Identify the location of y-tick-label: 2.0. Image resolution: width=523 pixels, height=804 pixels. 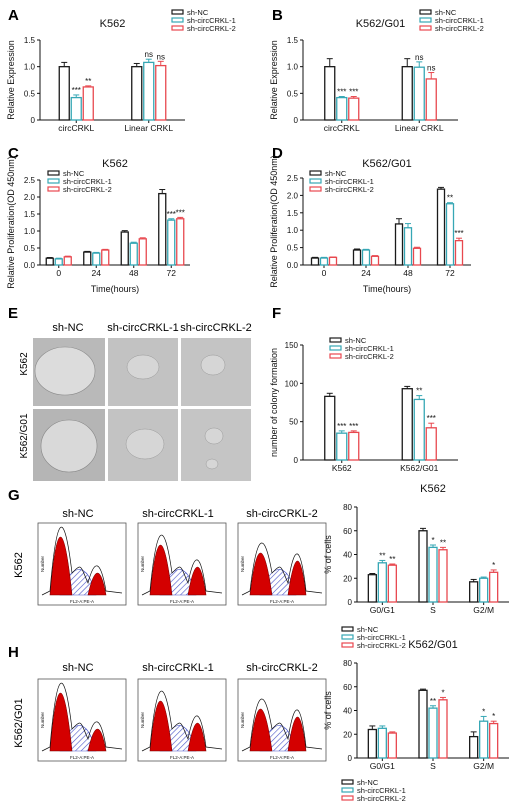
(293, 195).